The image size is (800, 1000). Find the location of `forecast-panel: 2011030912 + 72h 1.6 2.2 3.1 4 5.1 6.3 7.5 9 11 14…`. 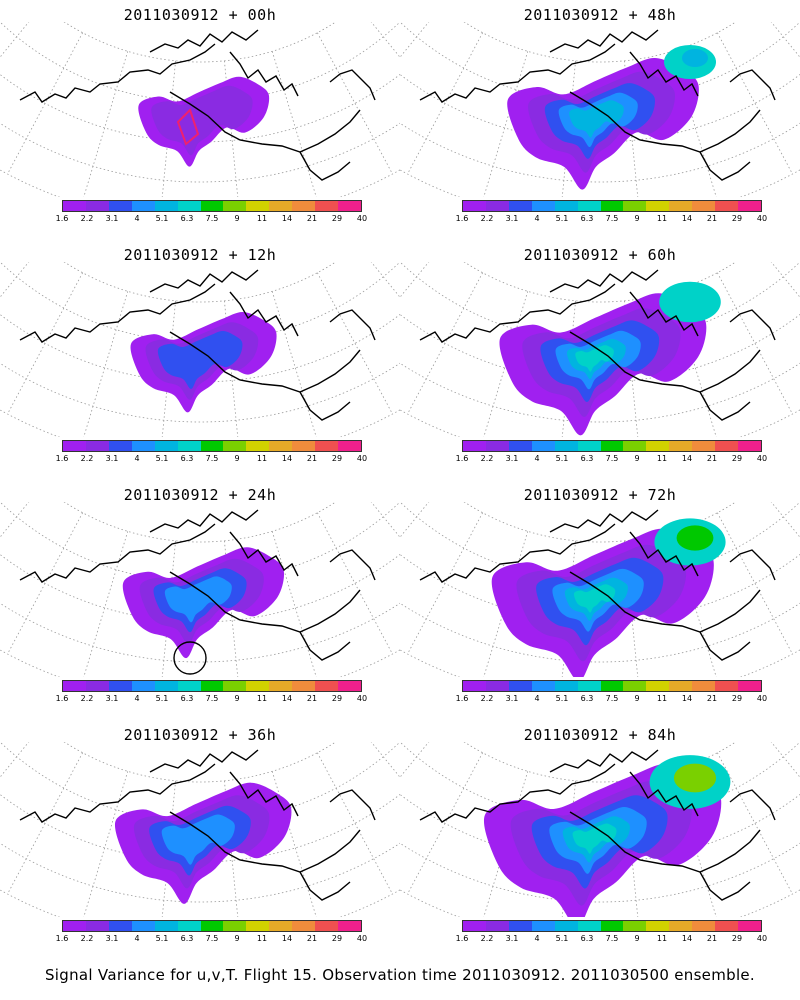

forecast-panel: 2011030912 + 72h 1.6 2.2 3.1 4 5.1 6.3 7.5 9 11 14… is located at coordinates (600, 600).